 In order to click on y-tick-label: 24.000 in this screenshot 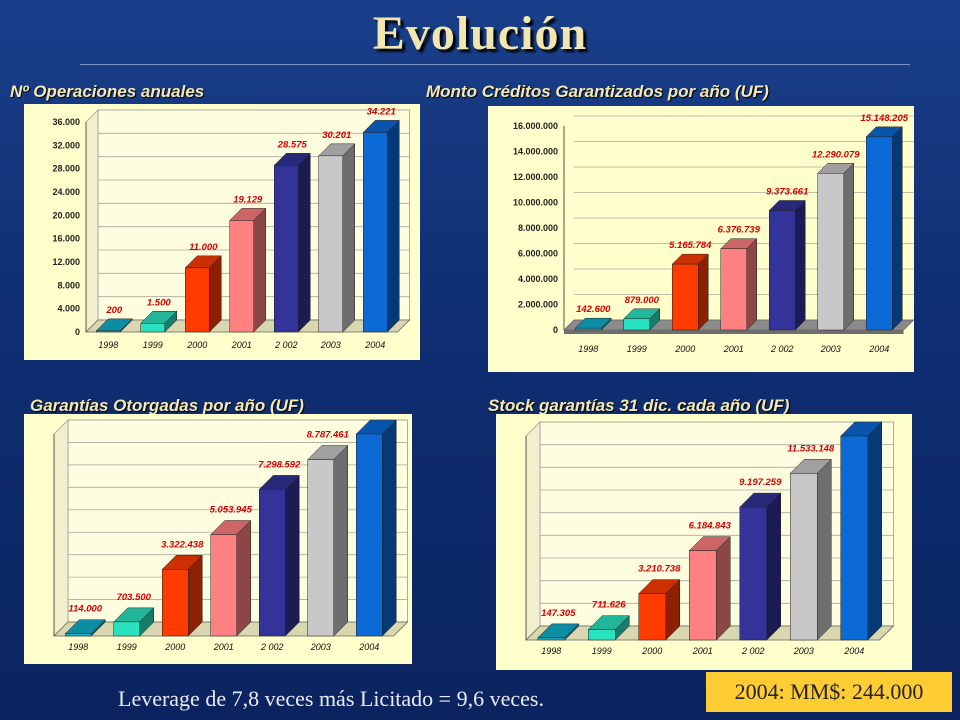, I will do `click(66, 192)`.